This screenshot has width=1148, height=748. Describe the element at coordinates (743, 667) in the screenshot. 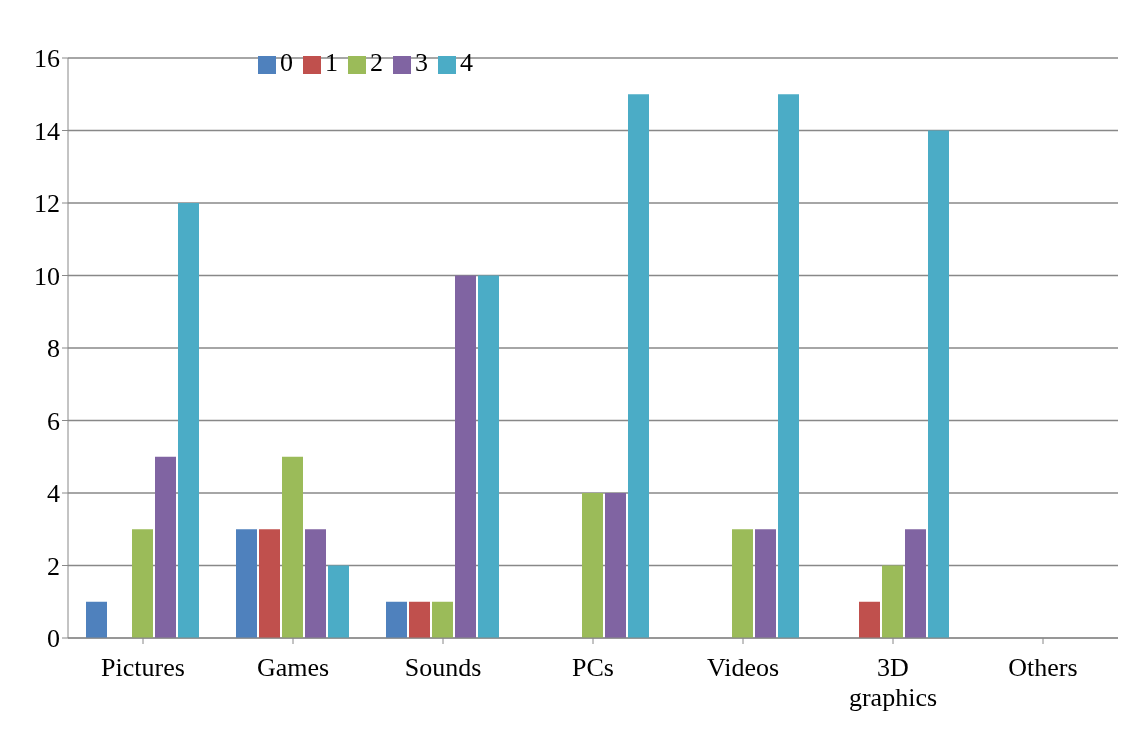

I see `x-tick-label: Videos` at that location.